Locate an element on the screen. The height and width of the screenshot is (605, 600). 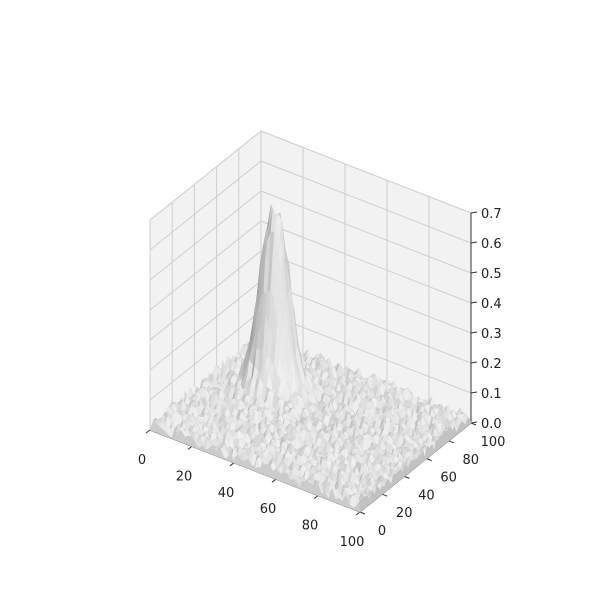
z-tick-label: 0.4 is located at coordinates (491, 304).